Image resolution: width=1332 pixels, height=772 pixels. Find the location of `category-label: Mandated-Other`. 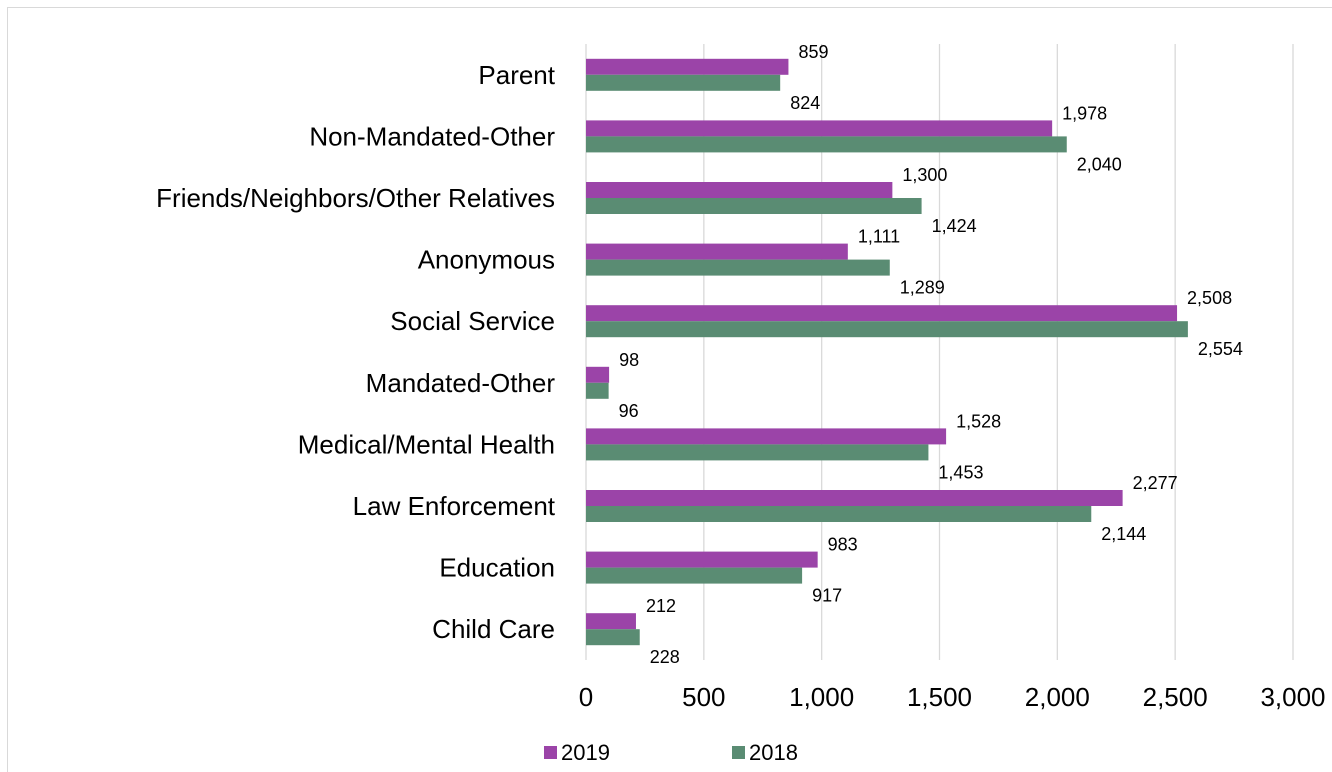

category-label: Mandated-Other is located at coordinates (461, 383).